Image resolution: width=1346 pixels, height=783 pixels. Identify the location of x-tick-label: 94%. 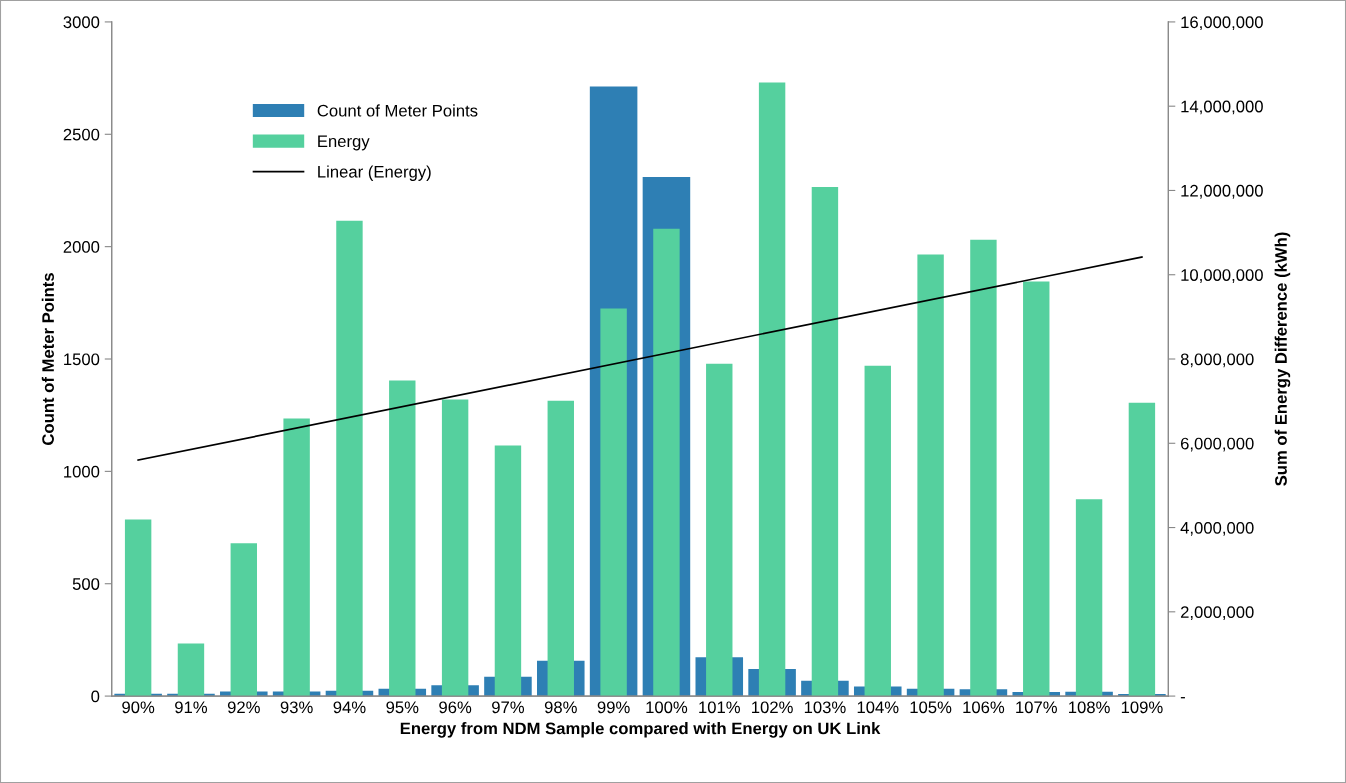
(349, 707).